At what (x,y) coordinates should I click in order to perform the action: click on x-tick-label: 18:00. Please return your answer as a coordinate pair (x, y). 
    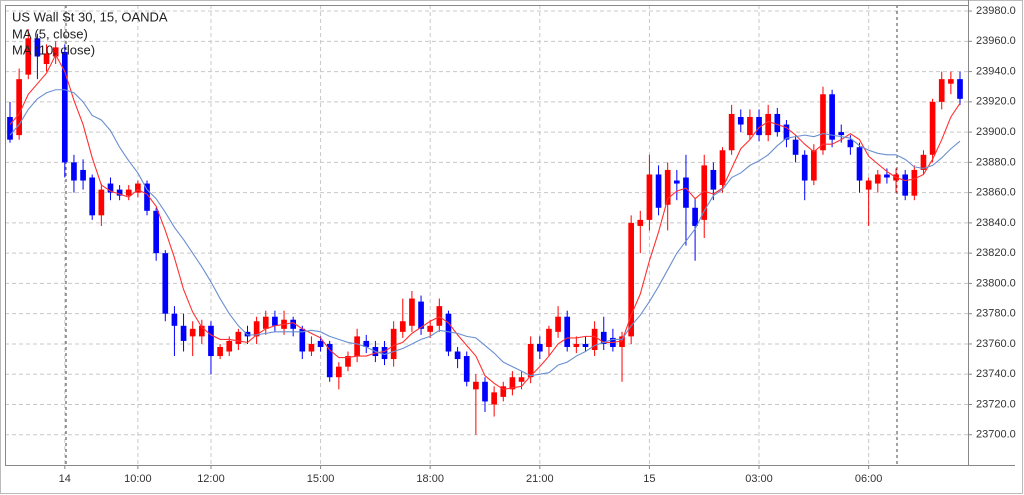
    Looking at the image, I should click on (430, 479).